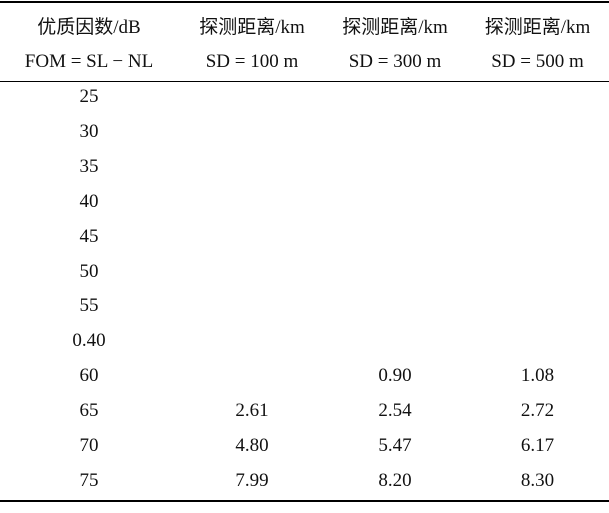  What do you see at coordinates (252, 480) in the screenshot?
I see `table-cell: 7.99` at bounding box center [252, 480].